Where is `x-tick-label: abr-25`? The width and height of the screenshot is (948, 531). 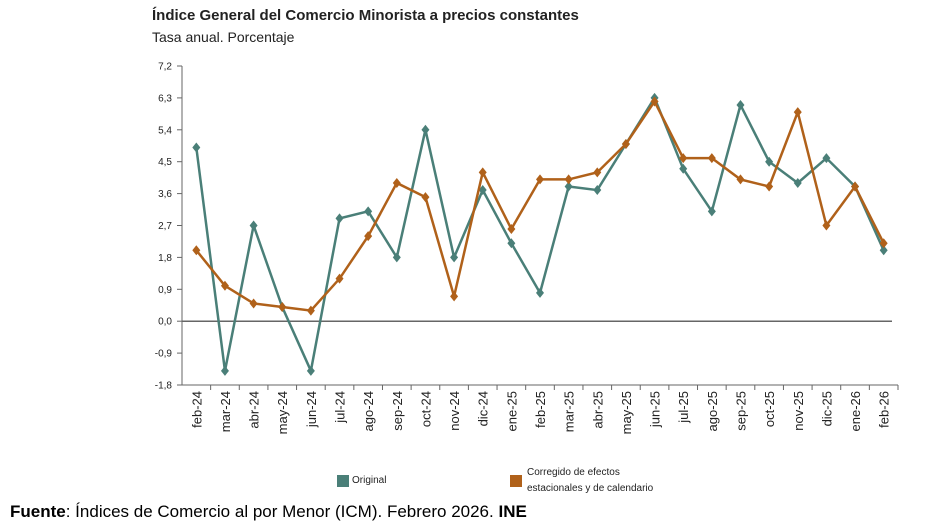
x-tick-label: abr-25 is located at coordinates (597, 410).